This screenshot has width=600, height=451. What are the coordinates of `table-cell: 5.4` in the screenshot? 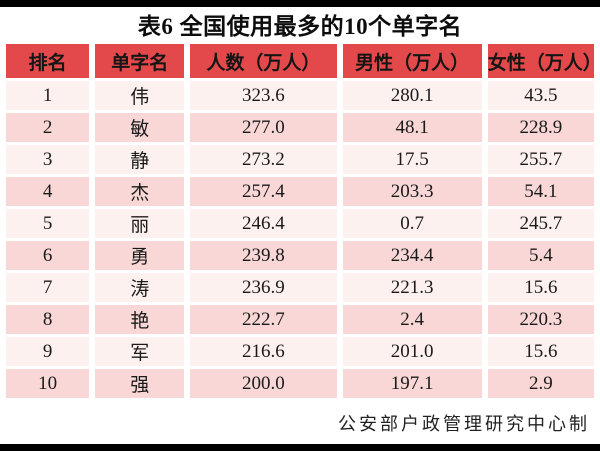 It's located at (540, 255).